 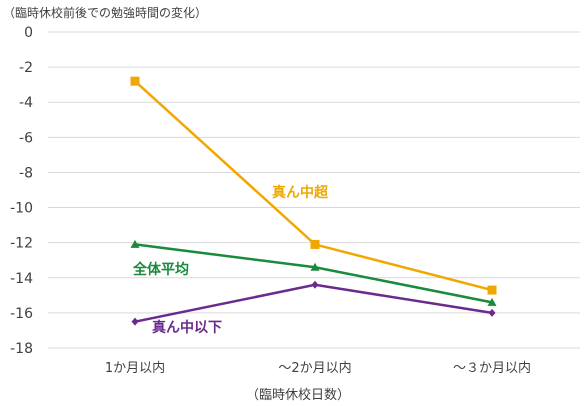 I want to click on x-category-label: ～2か月以内, so click(x=314, y=368).